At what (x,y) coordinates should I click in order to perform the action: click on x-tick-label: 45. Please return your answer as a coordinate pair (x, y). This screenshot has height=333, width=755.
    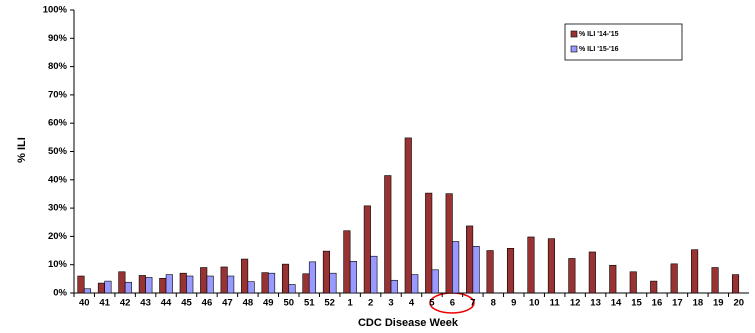
    Looking at the image, I should click on (186, 303).